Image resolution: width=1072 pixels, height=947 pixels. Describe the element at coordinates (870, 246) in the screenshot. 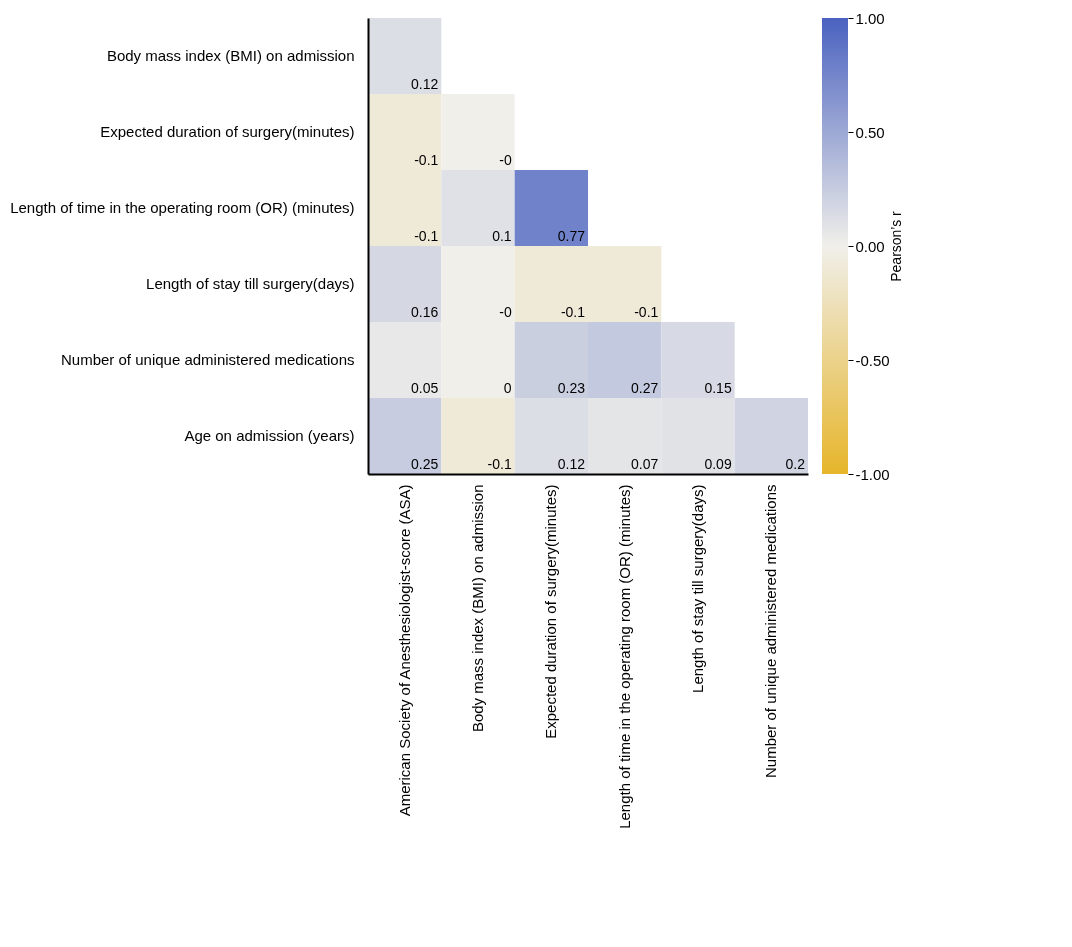

I see `color-bar-label: 0.00` at that location.